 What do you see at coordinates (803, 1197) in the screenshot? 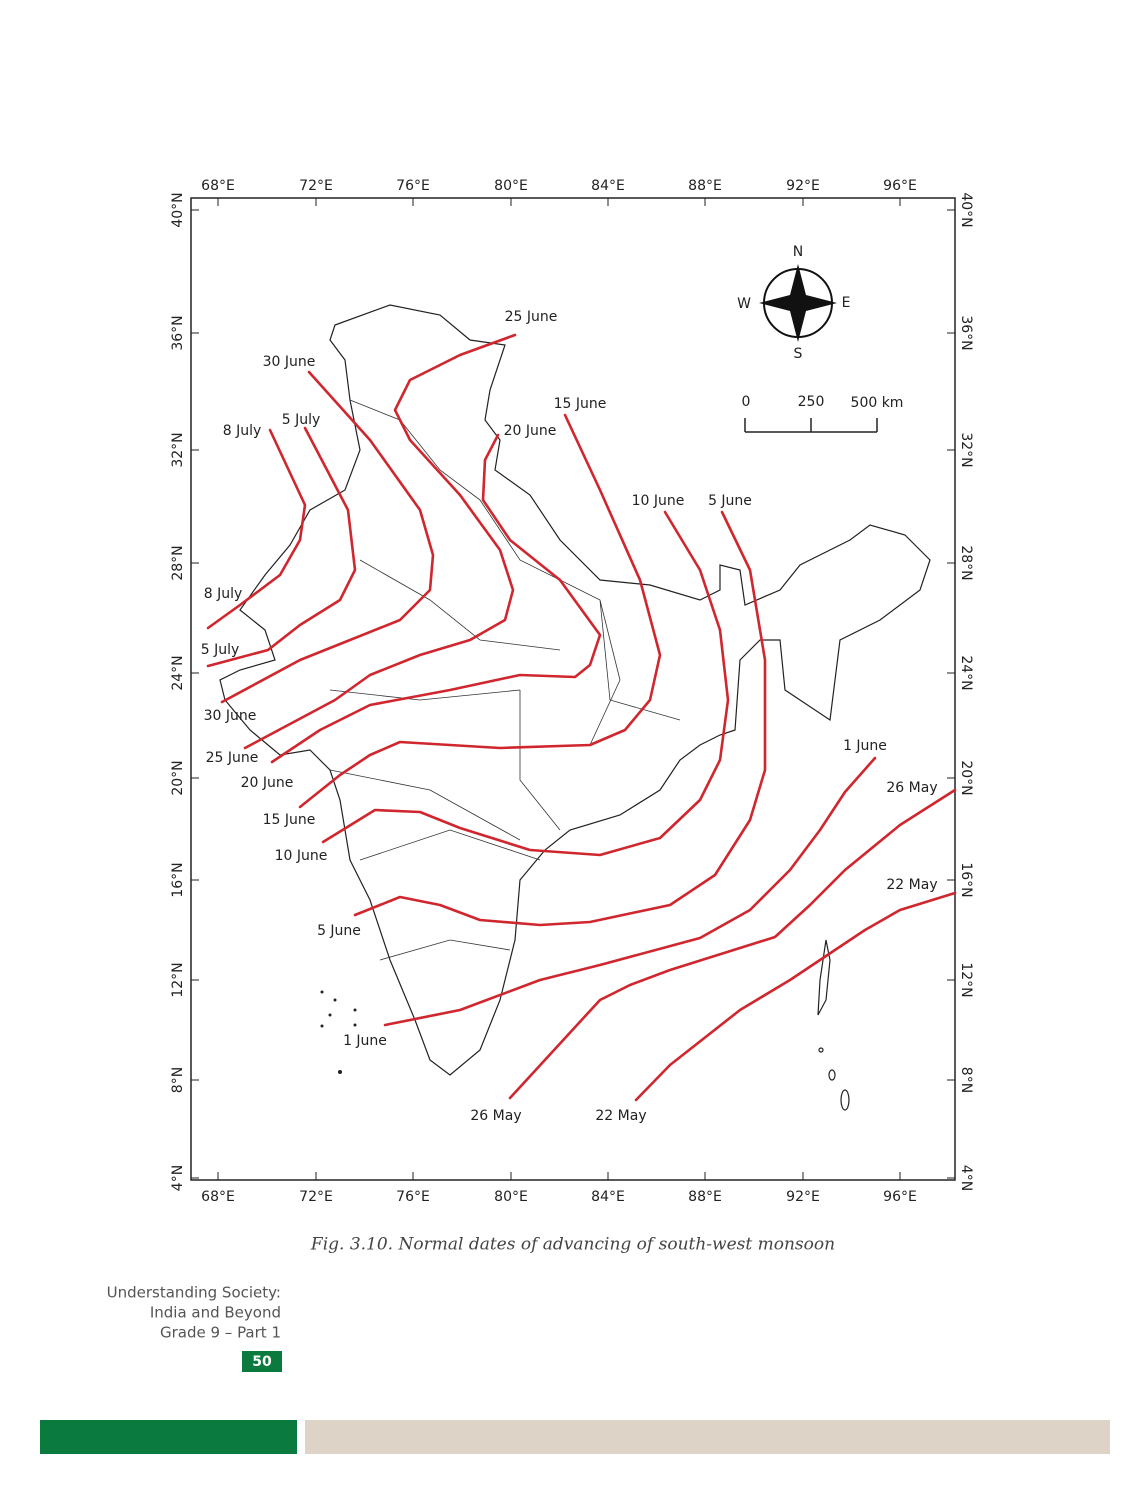
I see `bottom-lon-label: 92°E` at bounding box center [803, 1197].